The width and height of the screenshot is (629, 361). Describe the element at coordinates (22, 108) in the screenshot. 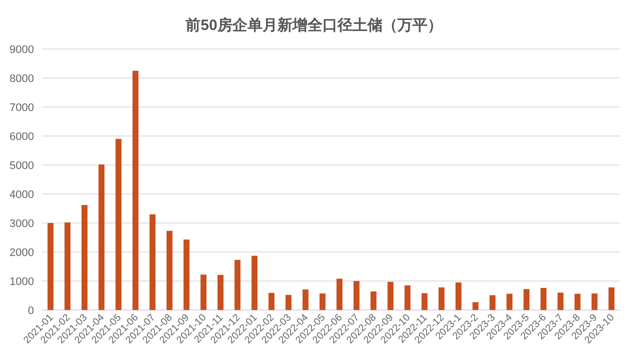

I see `y-tick-label: 7000` at that location.